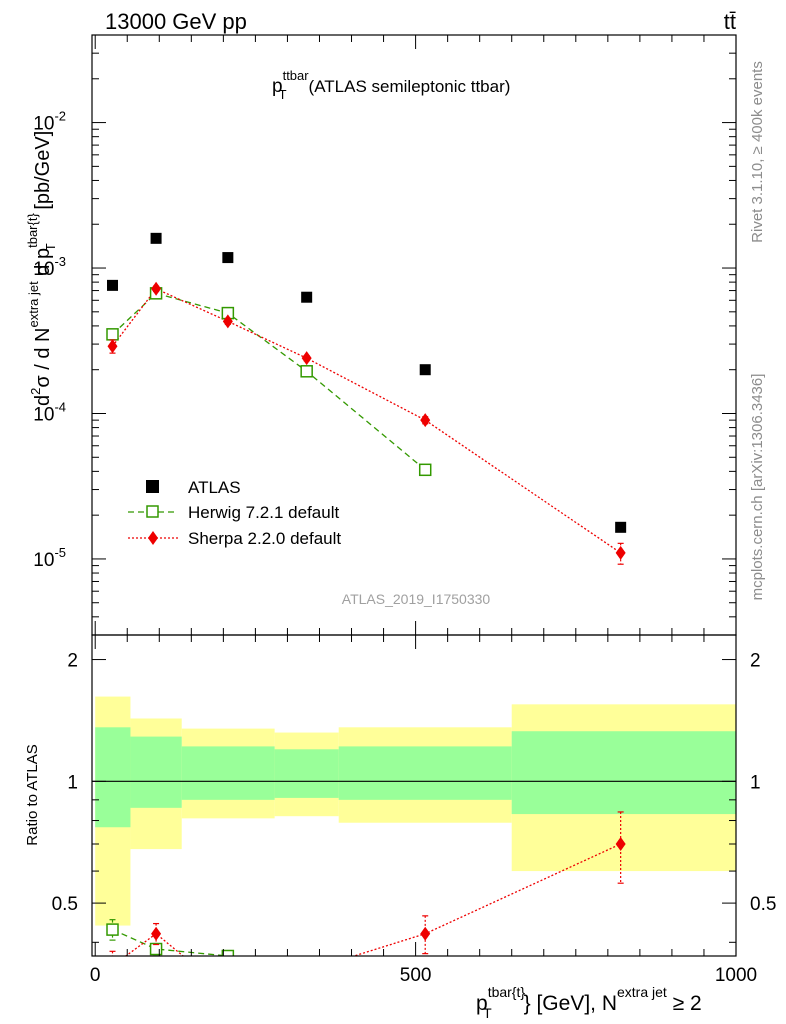 Image resolution: width=786 pixels, height=1024 pixels. What do you see at coordinates (410, 86) in the screenshot?
I see `title-rest: (ATLAS semileptonic ttbar)` at bounding box center [410, 86].